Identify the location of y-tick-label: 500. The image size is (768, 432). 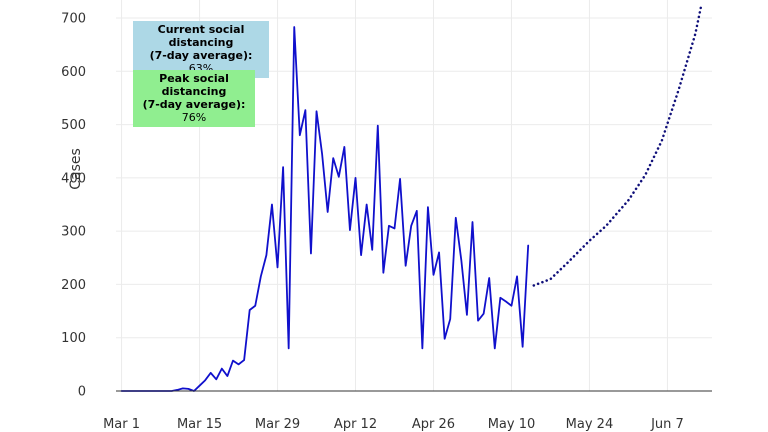
(73, 125).